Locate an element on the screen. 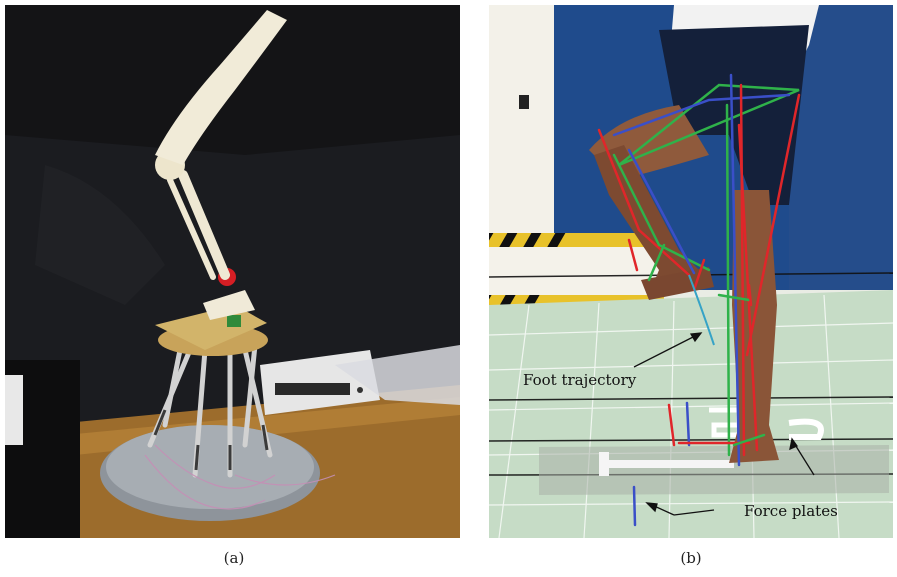  foot-trajectory-label: Foot trajectory is located at coordinates (580, 380).